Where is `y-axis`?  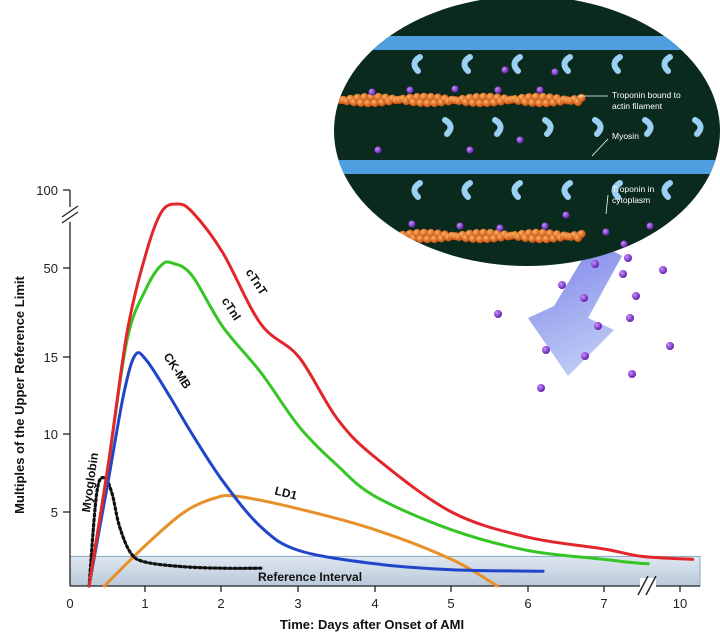 y-axis is located at coordinates (70, 387).